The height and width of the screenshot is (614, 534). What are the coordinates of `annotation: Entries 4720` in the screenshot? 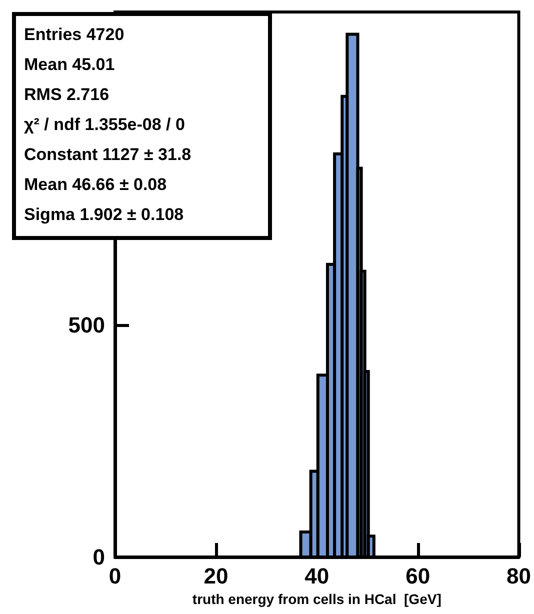 It's located at (74, 35).